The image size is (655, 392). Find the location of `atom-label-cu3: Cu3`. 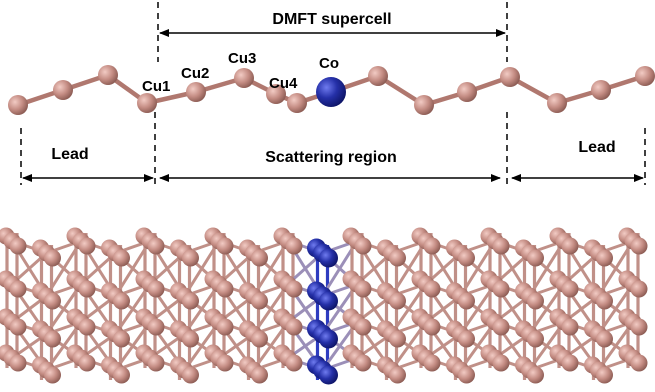

atom-label-cu3: Cu3 is located at coordinates (242, 58).